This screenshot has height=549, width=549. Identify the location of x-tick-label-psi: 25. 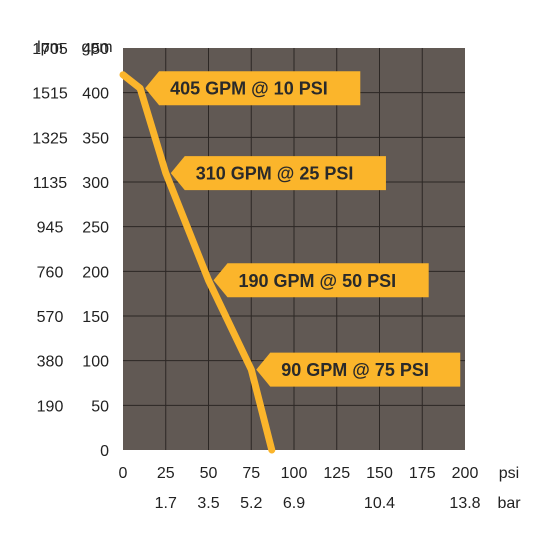
(166, 473).